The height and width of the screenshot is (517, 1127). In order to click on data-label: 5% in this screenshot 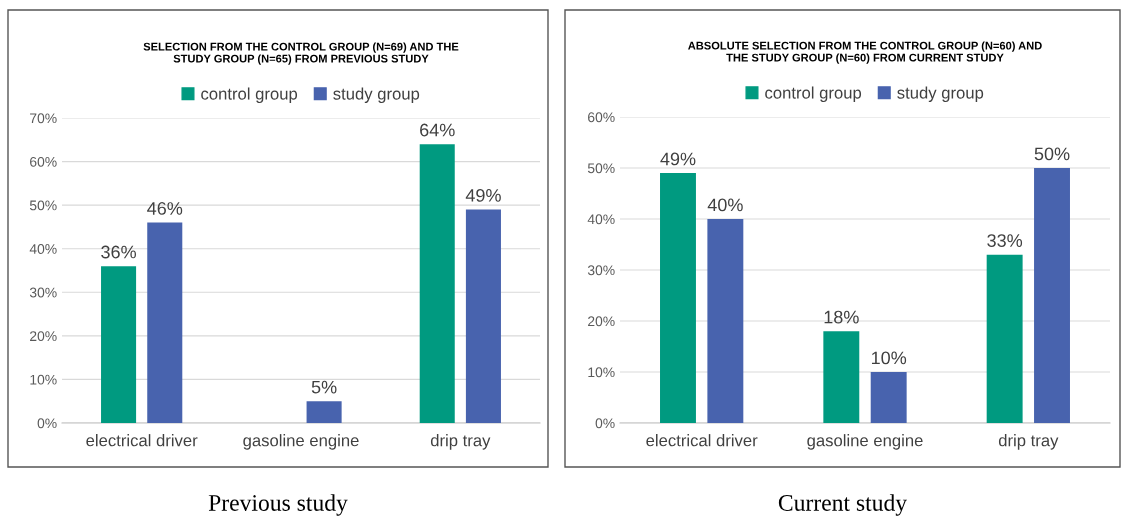, I will do `click(324, 387)`.